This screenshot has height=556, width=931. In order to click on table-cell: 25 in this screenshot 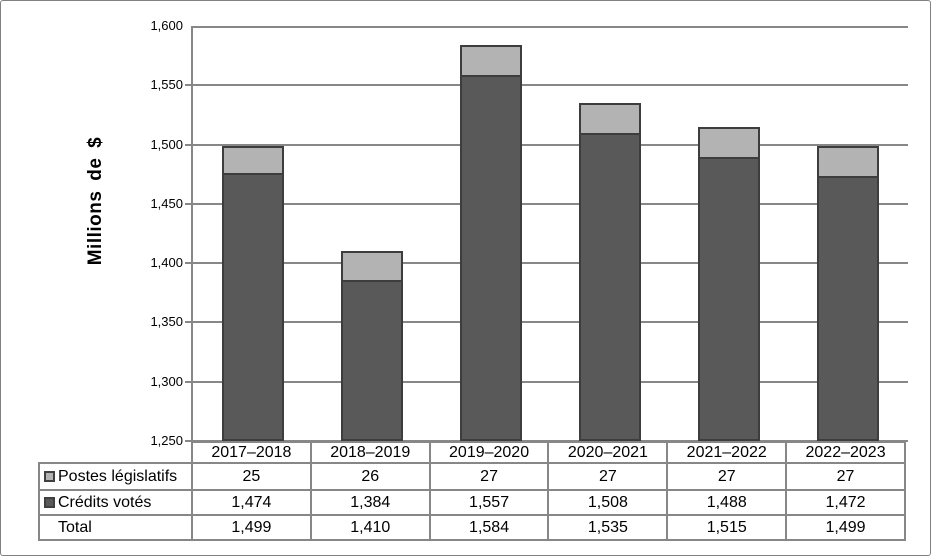, I will do `click(251, 476)`.